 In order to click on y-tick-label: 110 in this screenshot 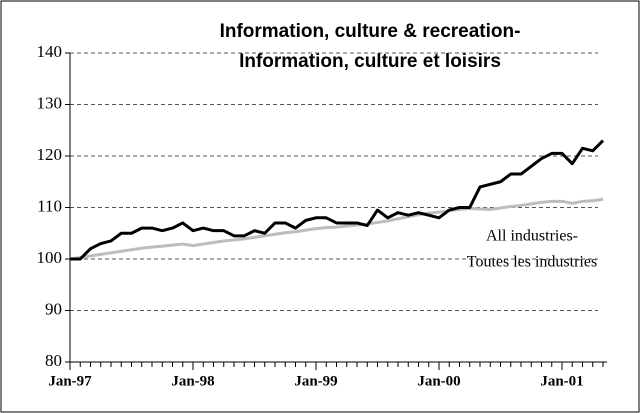, I will do `click(49, 205)`.